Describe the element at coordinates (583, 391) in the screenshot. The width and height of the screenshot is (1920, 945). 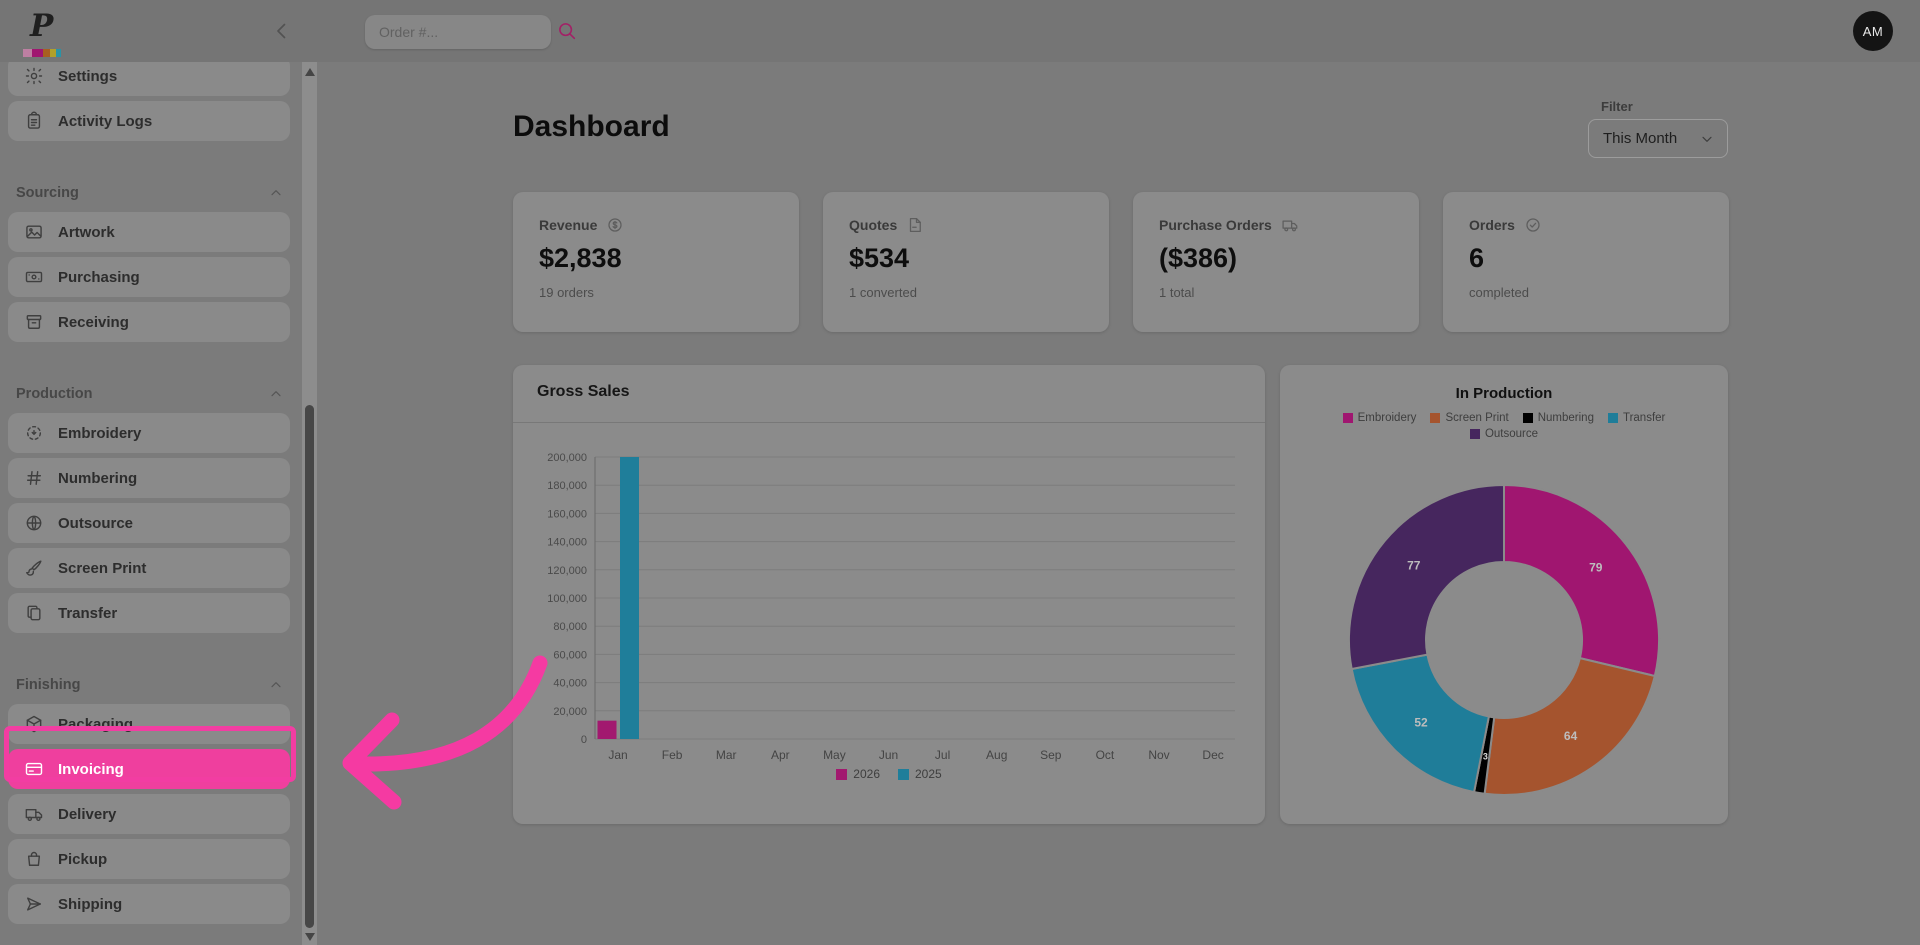
I see `gross-sales-title: Gross Sales` at that location.